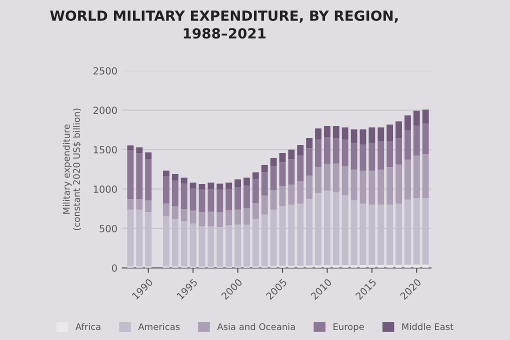  Describe the element at coordinates (108, 228) in the screenshot. I see `y-tick-label: 500` at that location.